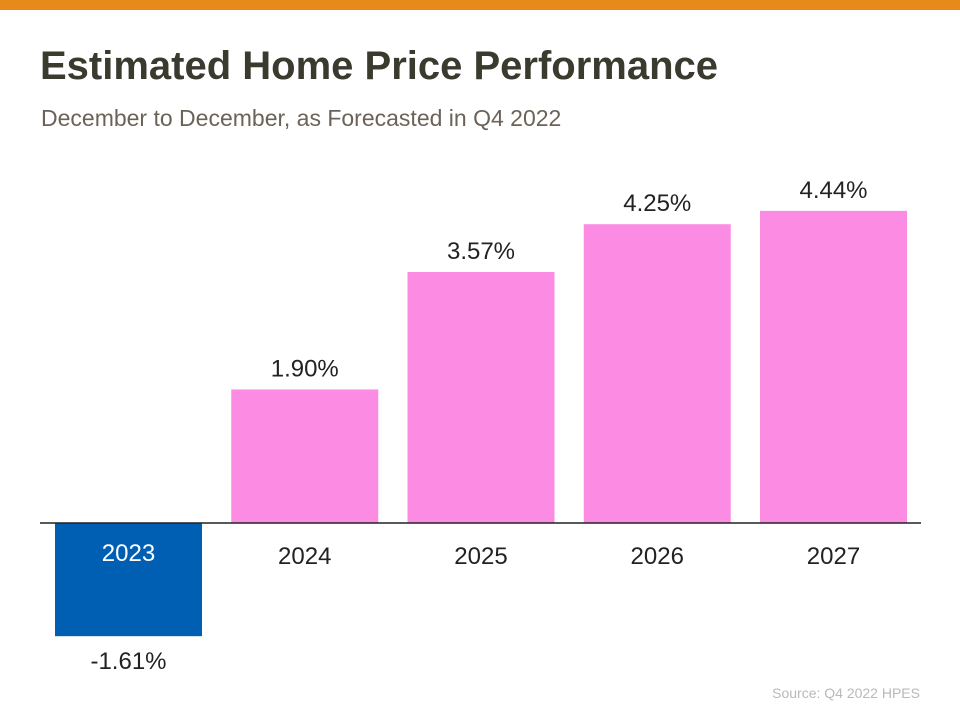  Describe the element at coordinates (657, 203) in the screenshot. I see `value-label-2026: 4.25%` at that location.